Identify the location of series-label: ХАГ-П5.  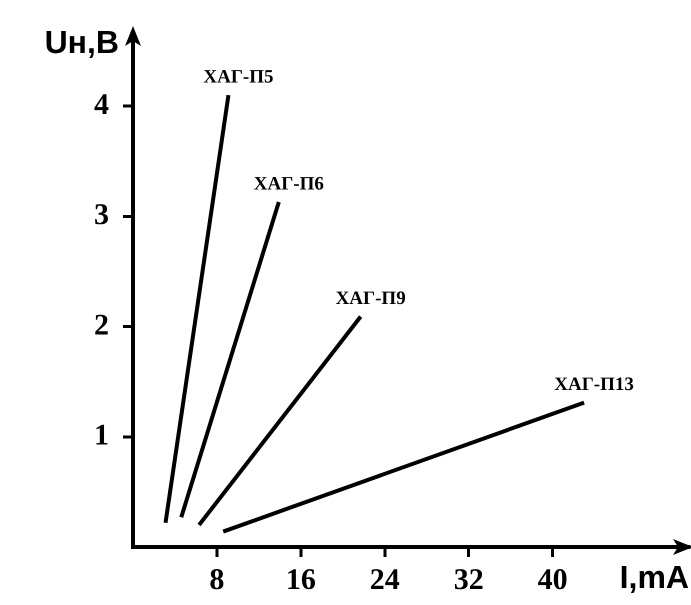
(238, 77).